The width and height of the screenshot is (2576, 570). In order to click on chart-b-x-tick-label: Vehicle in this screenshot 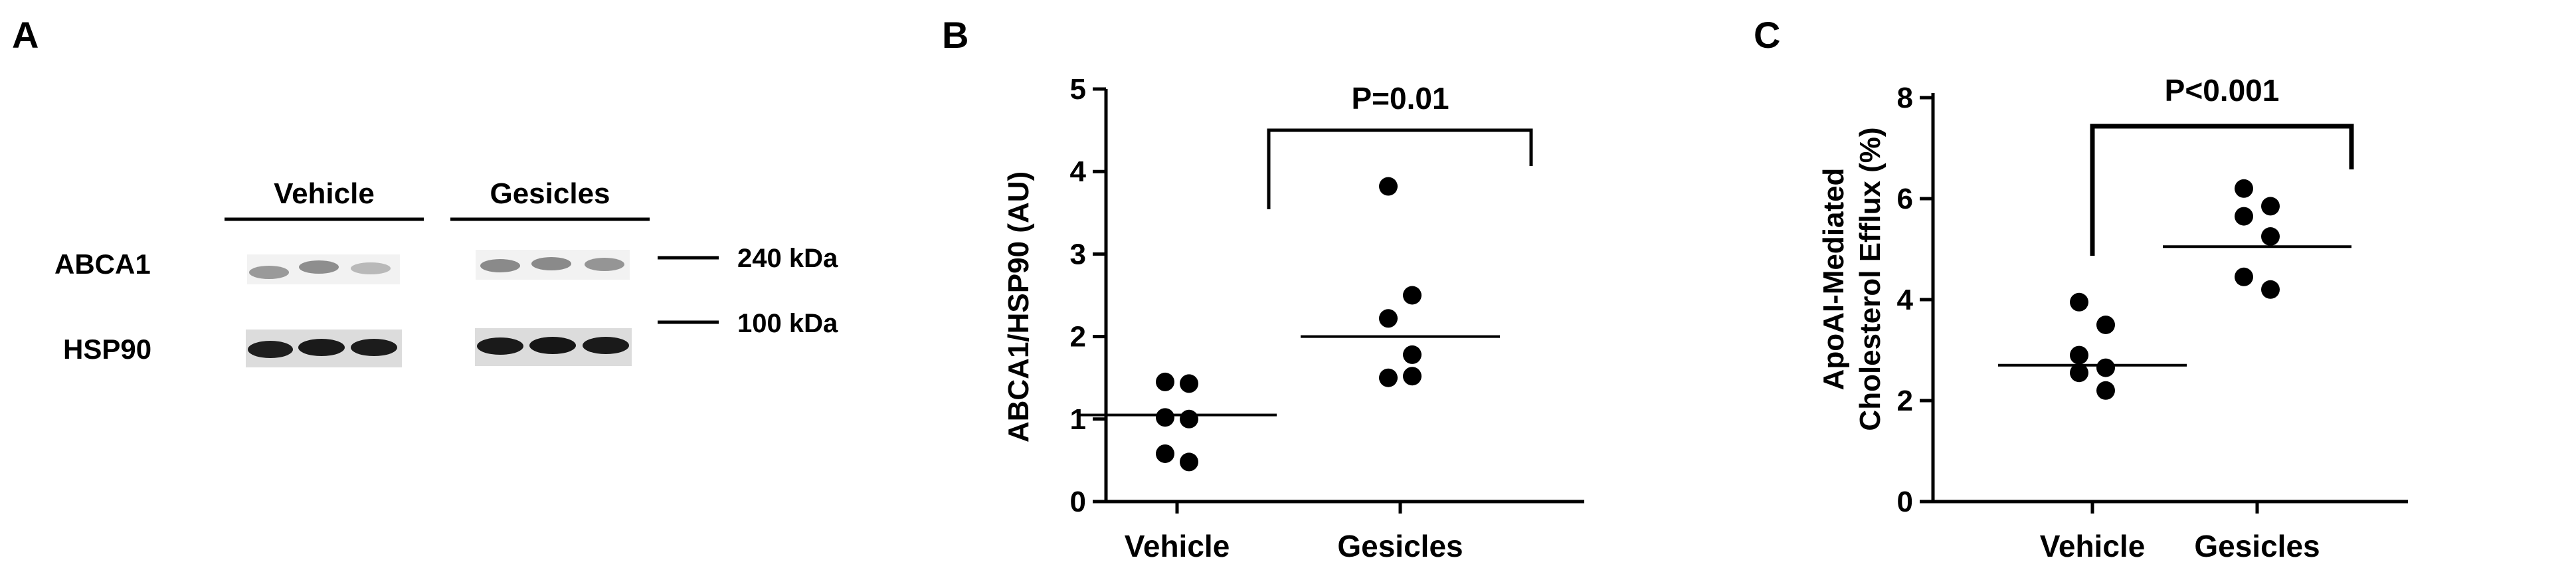, I will do `click(1177, 546)`.